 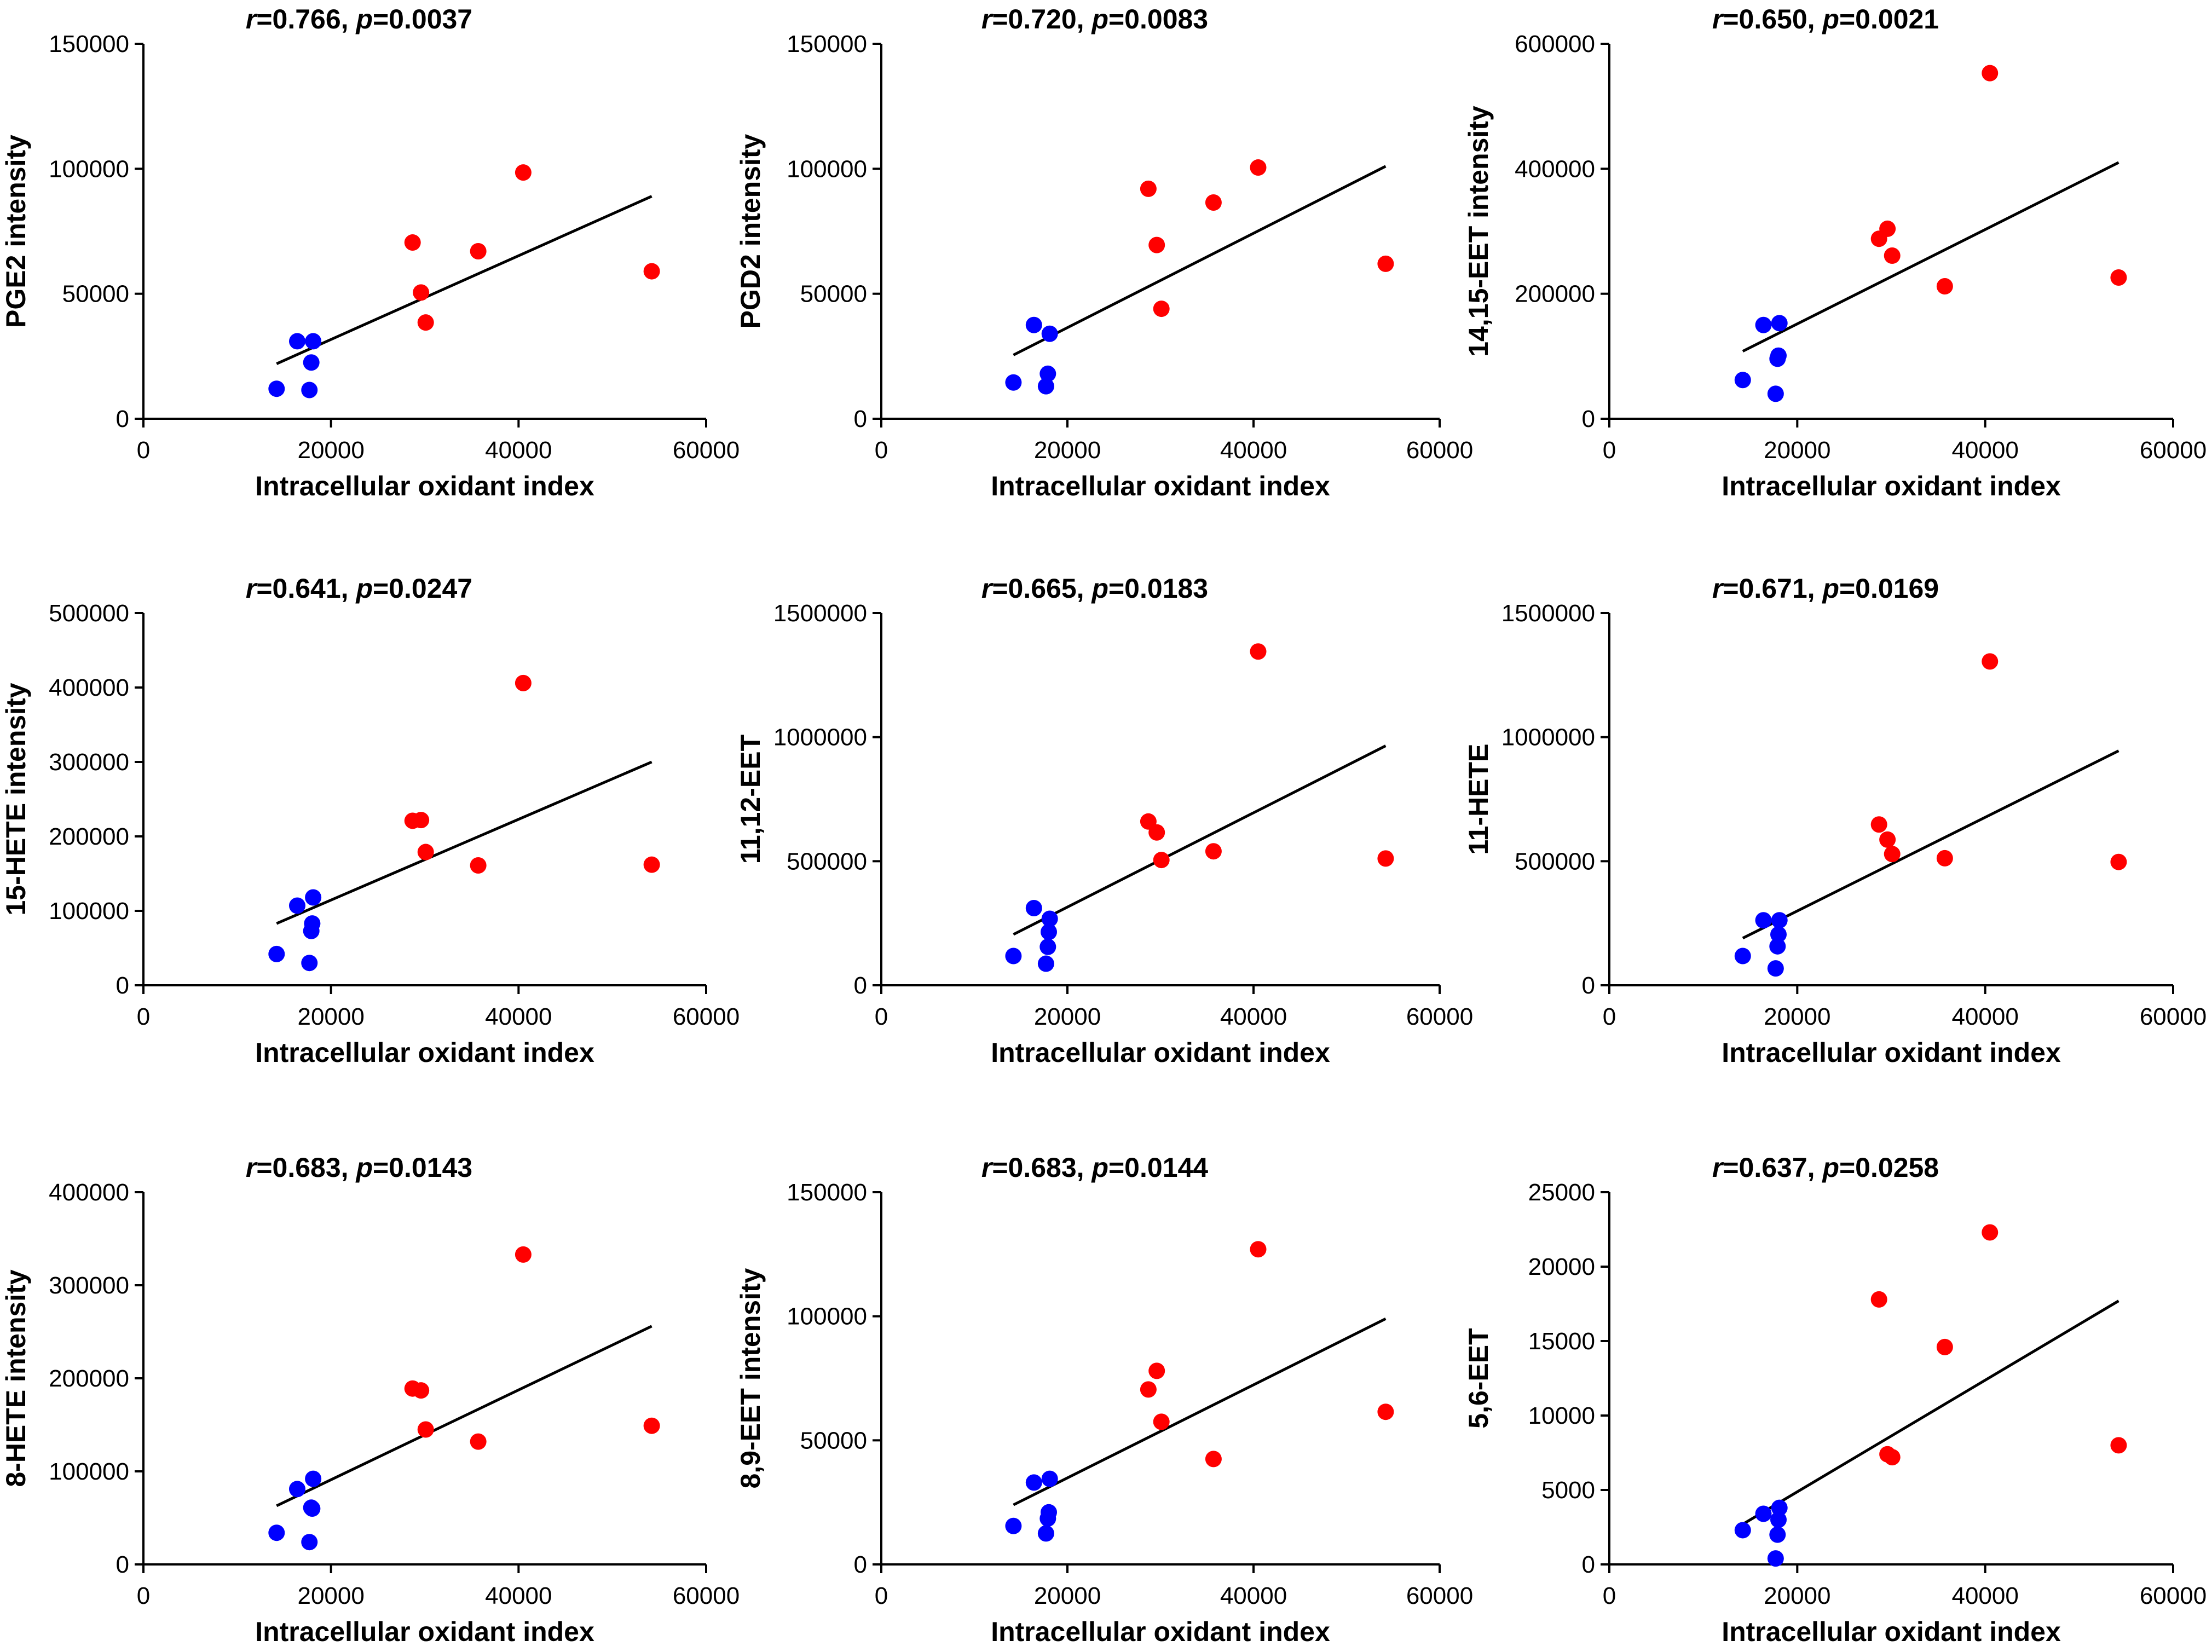 I want to click on title-p-value: =0.0247, so click(x=422, y=588).